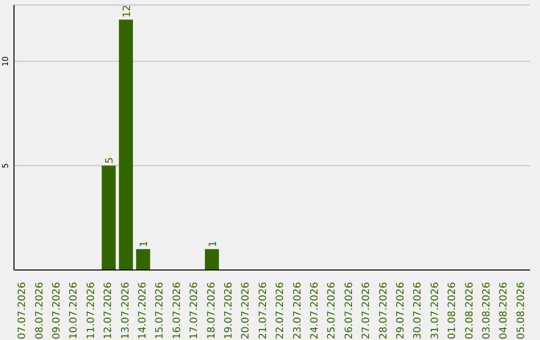  What do you see at coordinates (40, 311) in the screenshot?
I see `x-tick-label: 08.07.2026` at bounding box center [40, 311].